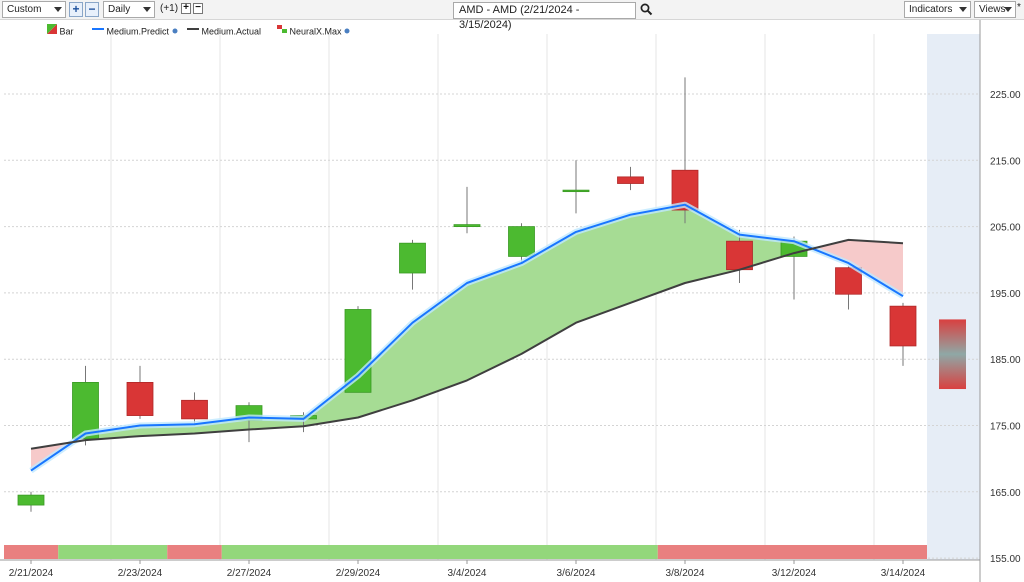  What do you see at coordinates (1005, 161) in the screenshot?
I see `y-tick-label: 215.00` at bounding box center [1005, 161].